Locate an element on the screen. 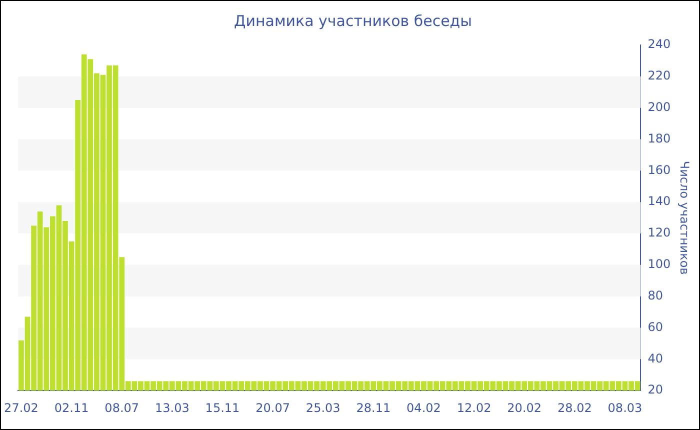 This screenshot has width=700, height=430. x-tick-label: 08.03 is located at coordinates (625, 407).